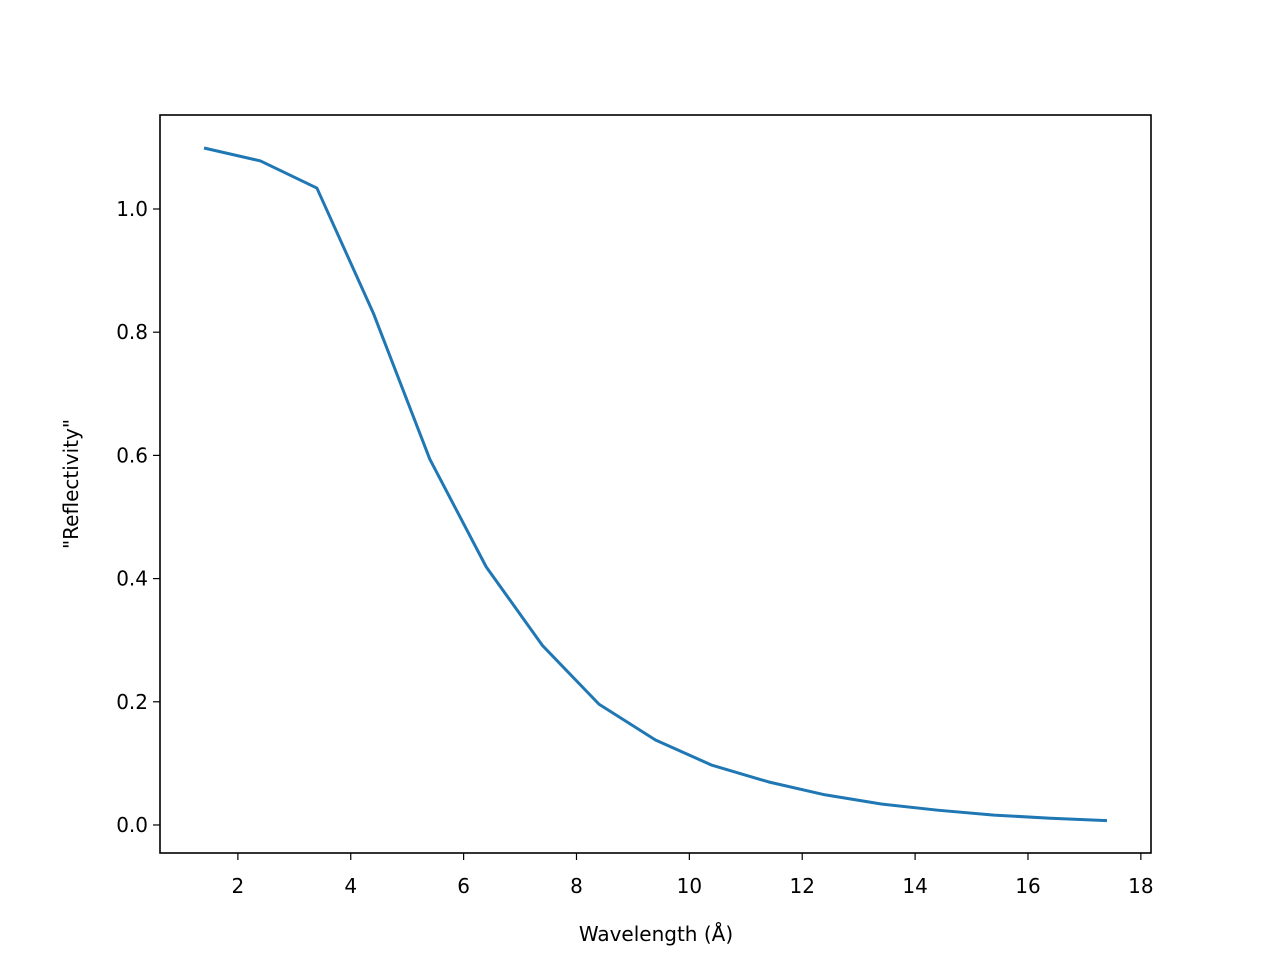 The height and width of the screenshot is (960, 1280). Describe the element at coordinates (802, 886) in the screenshot. I see `x-tick-label: 12` at that location.